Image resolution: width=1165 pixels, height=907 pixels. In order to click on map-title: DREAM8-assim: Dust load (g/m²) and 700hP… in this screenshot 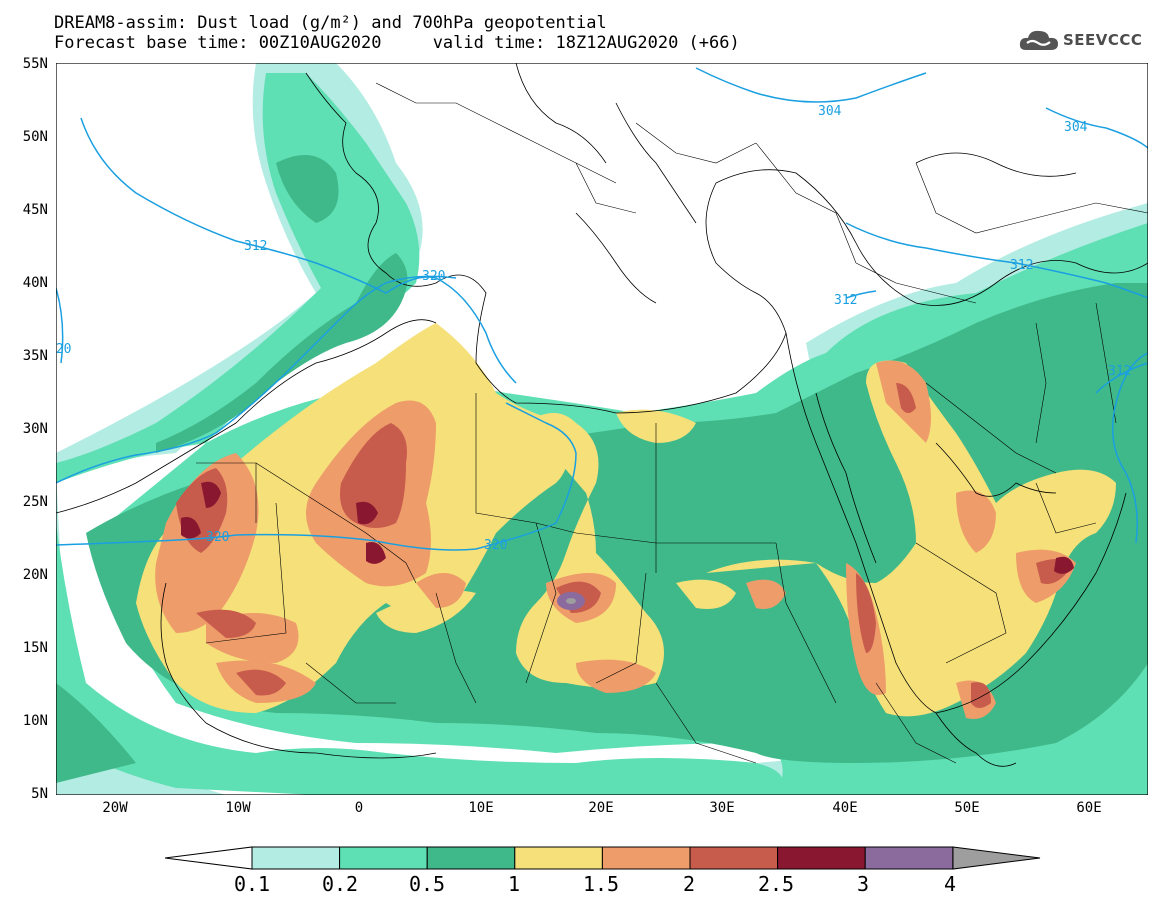, I will do `click(330, 23)`.